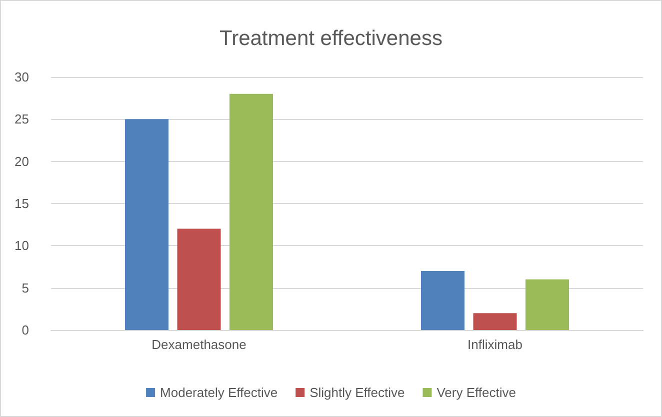 This screenshot has width=662, height=417. Describe the element at coordinates (21, 246) in the screenshot. I see `y-tick-label: 10` at that location.